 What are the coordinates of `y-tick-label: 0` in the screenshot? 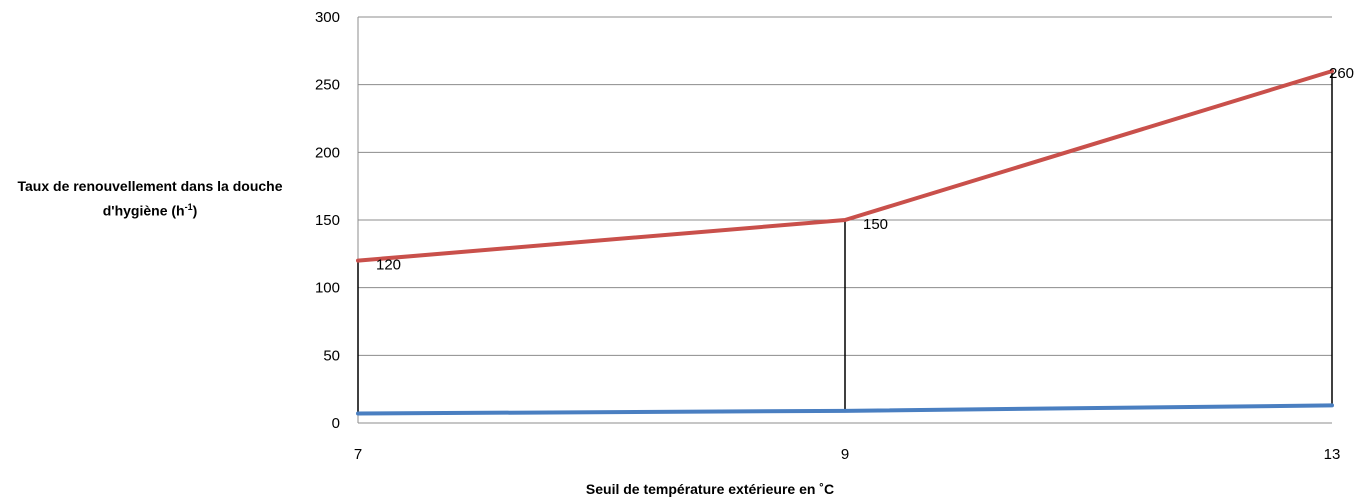 It's located at (336, 423).